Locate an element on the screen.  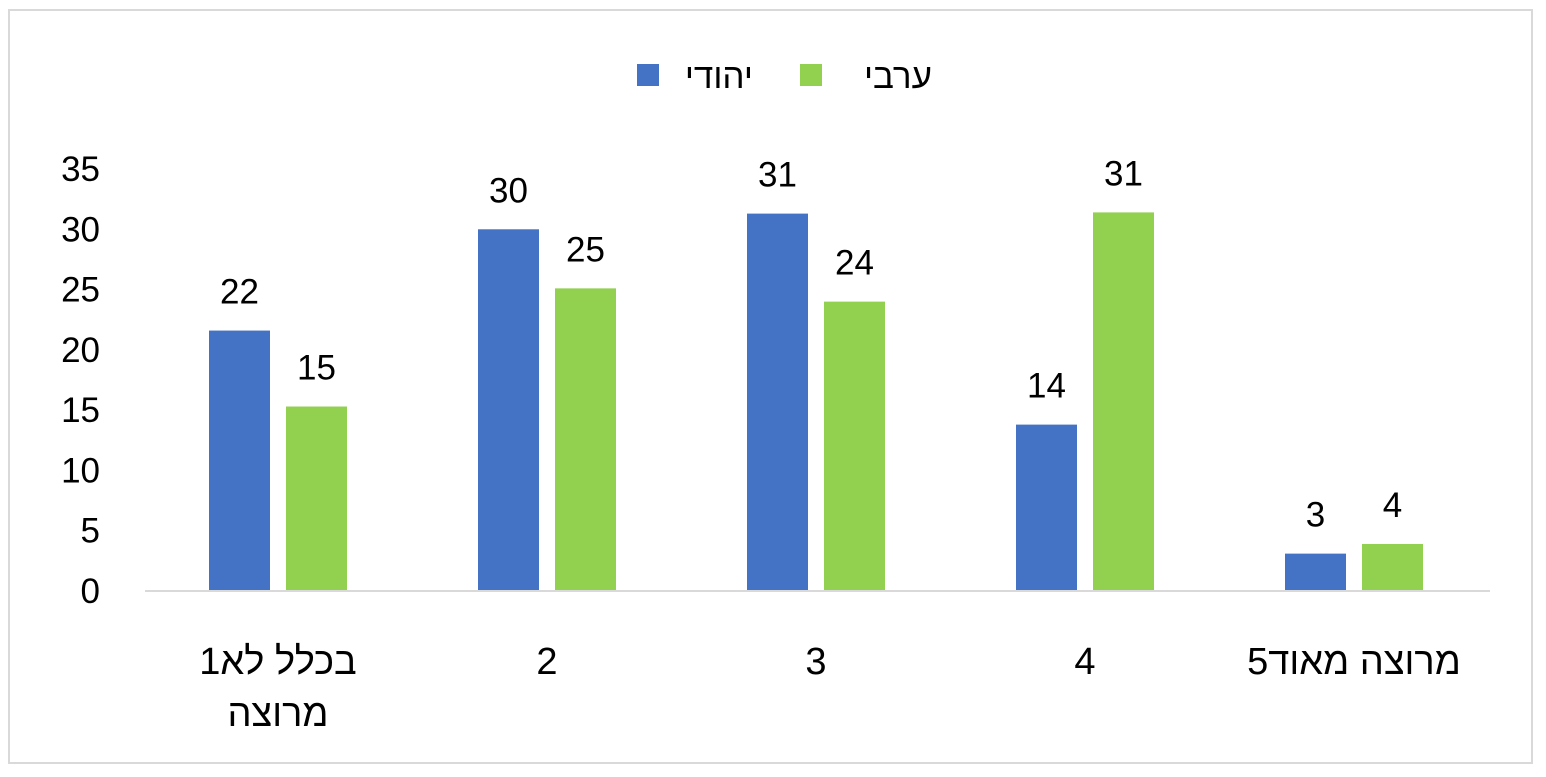
x-category-label: 3 is located at coordinates (815, 662).